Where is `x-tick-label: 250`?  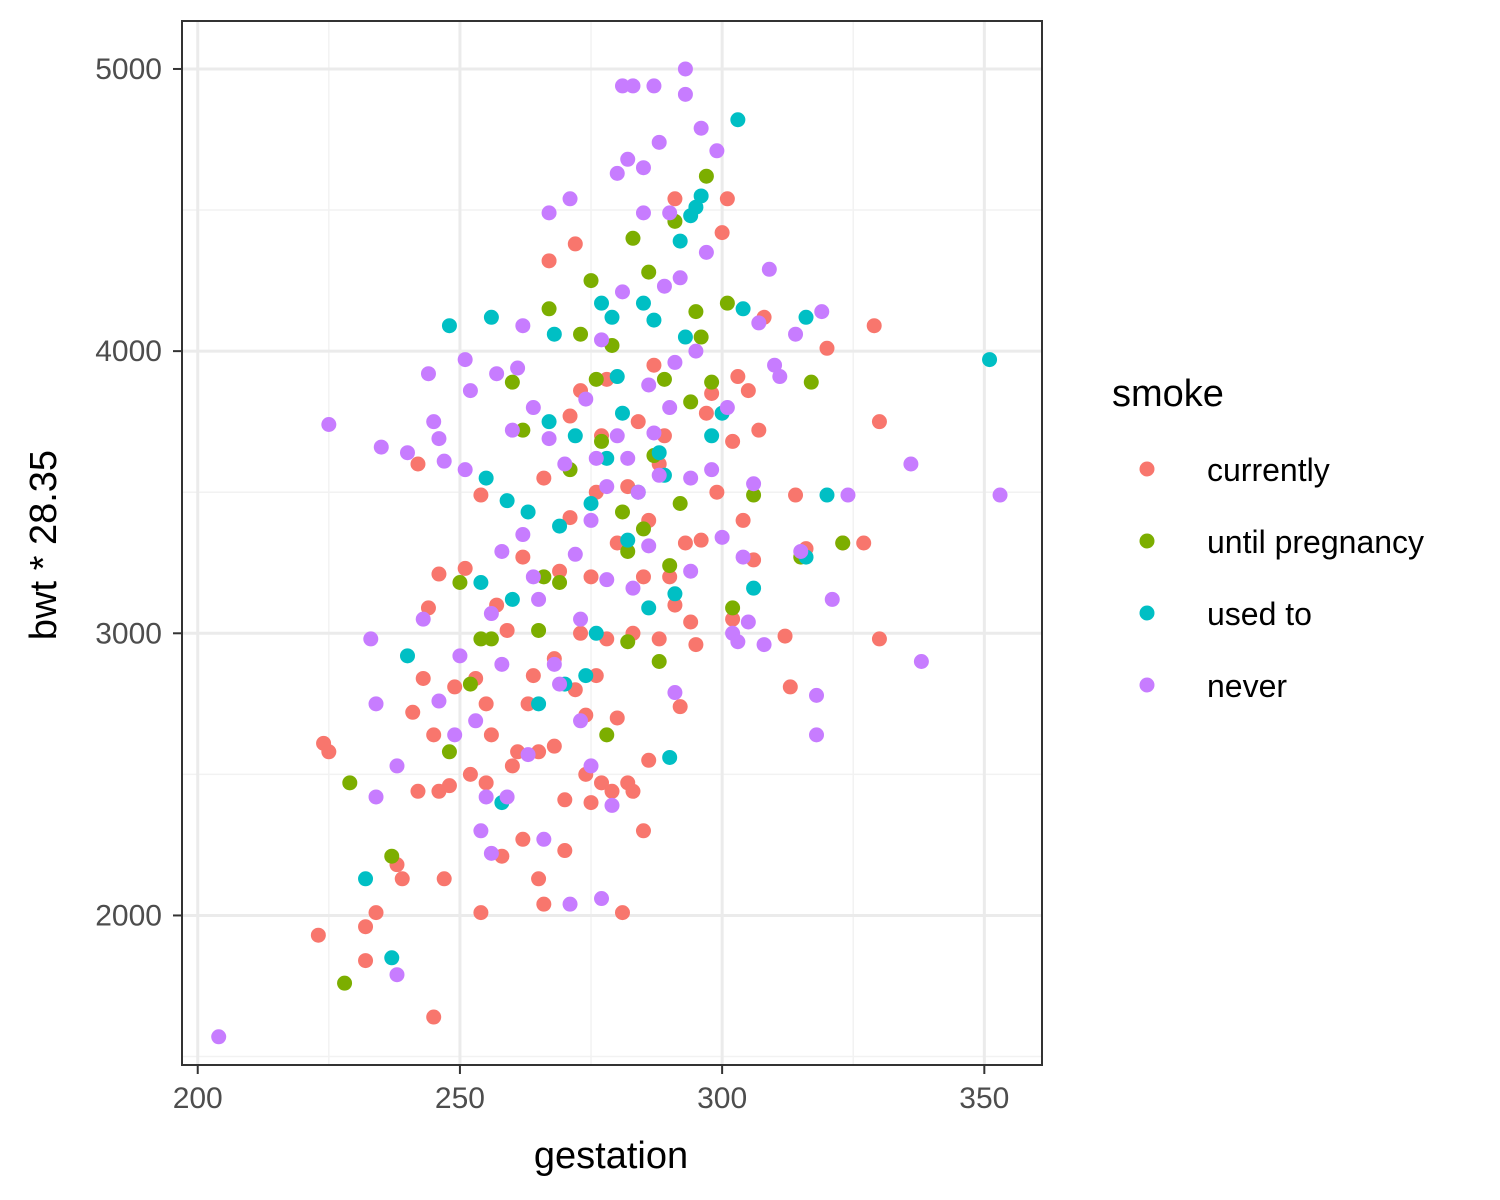
x-tick-label: 250 is located at coordinates (460, 1098).